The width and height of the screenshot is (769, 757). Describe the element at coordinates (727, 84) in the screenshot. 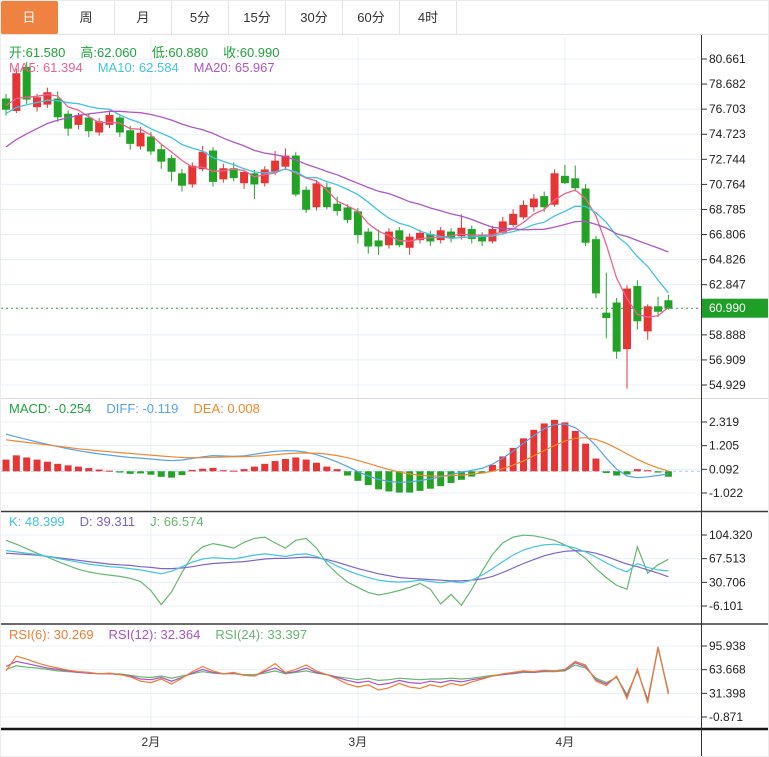

I see `axis-tick-label: 78.682` at that location.